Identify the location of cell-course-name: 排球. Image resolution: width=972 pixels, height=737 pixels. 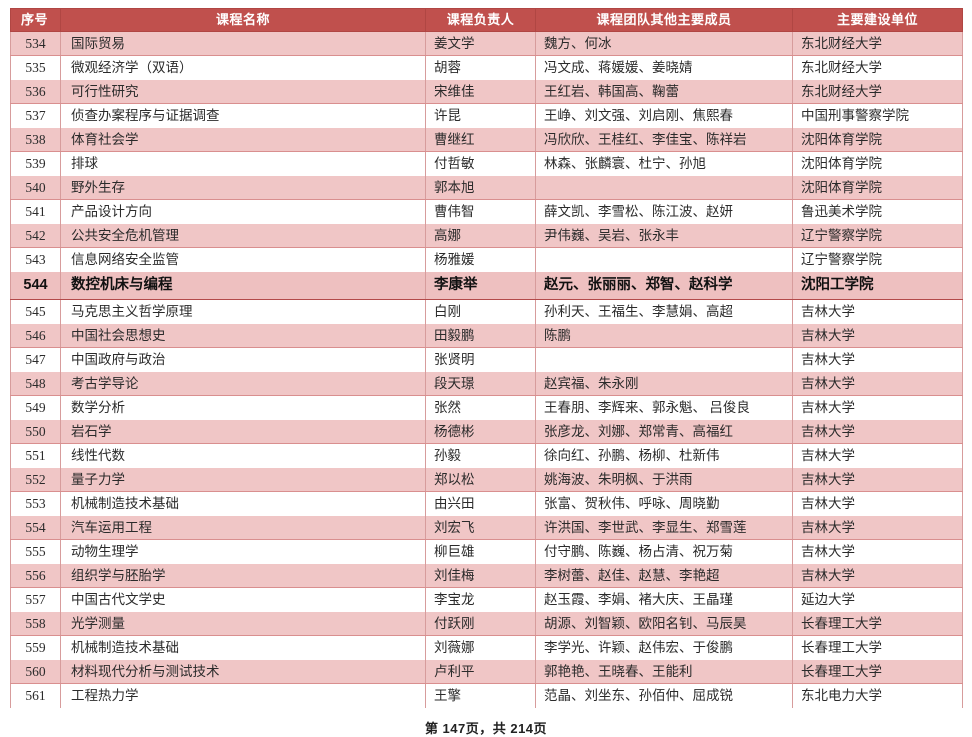
(243, 163).